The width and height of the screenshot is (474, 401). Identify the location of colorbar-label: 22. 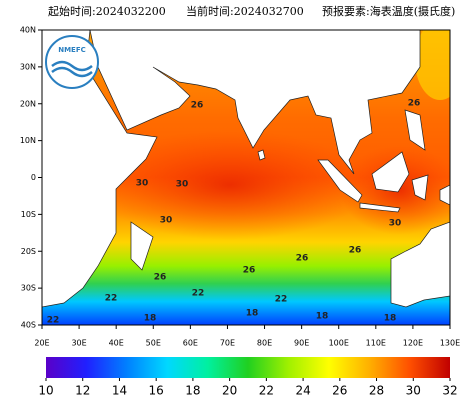
(266, 391).